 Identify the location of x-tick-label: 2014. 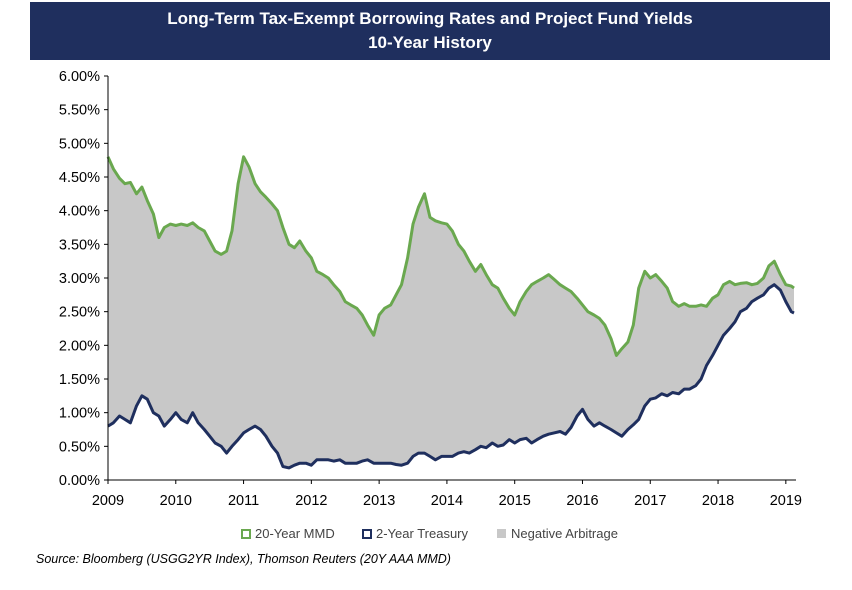
(447, 501).